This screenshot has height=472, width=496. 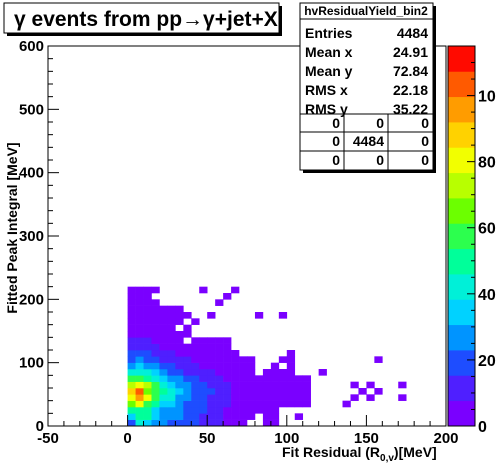 I want to click on palette-ticks: 0 20 40 60 80 100, so click(x=481, y=249).